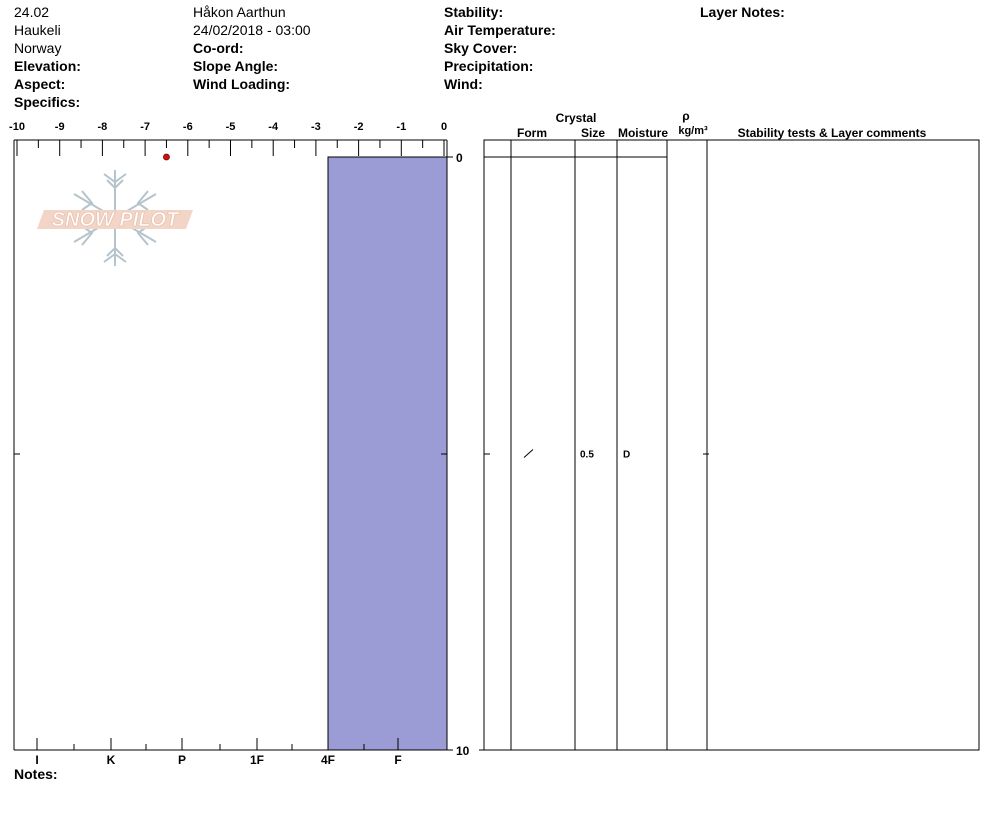  What do you see at coordinates (32, 12) in the screenshot?
I see `profile-date: 24.02` at bounding box center [32, 12].